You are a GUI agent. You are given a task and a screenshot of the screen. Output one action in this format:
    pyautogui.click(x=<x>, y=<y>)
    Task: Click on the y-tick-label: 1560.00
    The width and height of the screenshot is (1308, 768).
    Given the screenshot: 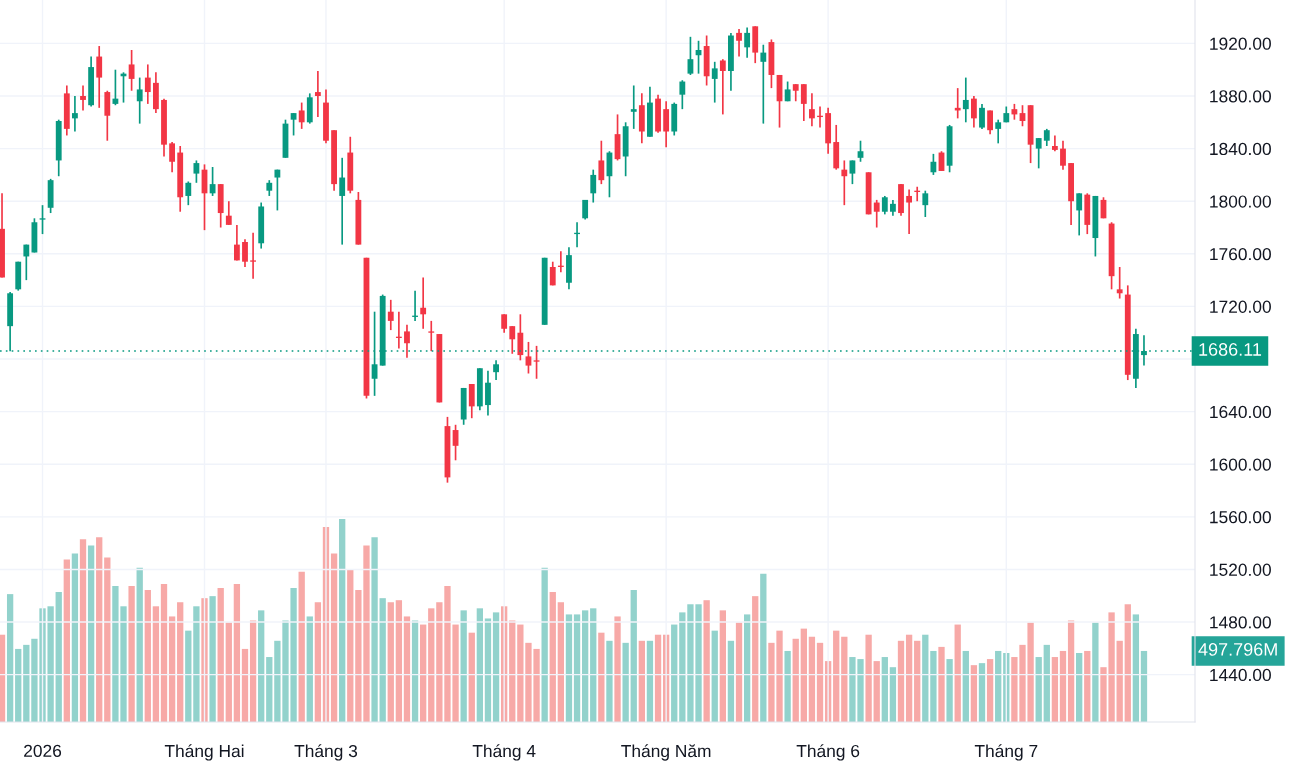 What is the action you would take?
    pyautogui.click(x=1240, y=517)
    